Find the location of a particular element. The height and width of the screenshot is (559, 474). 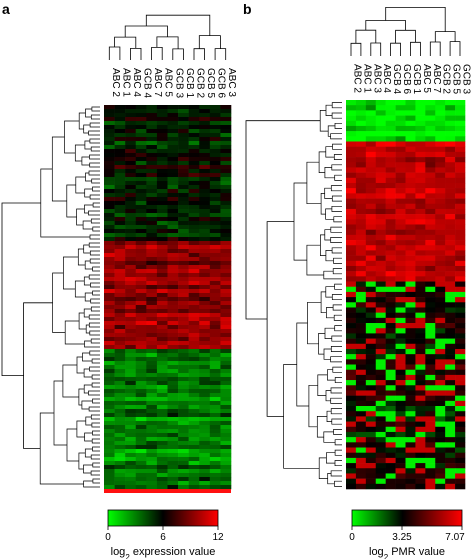

panel-b-cell-r28-c2 is located at coordinates (371, 248).